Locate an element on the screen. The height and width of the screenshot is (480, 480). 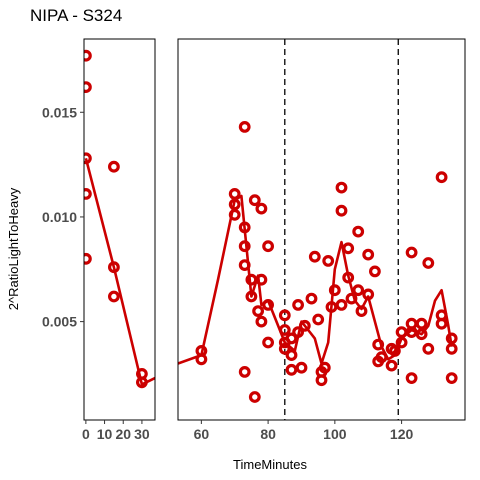
panel-frame is located at coordinates (119, 229).